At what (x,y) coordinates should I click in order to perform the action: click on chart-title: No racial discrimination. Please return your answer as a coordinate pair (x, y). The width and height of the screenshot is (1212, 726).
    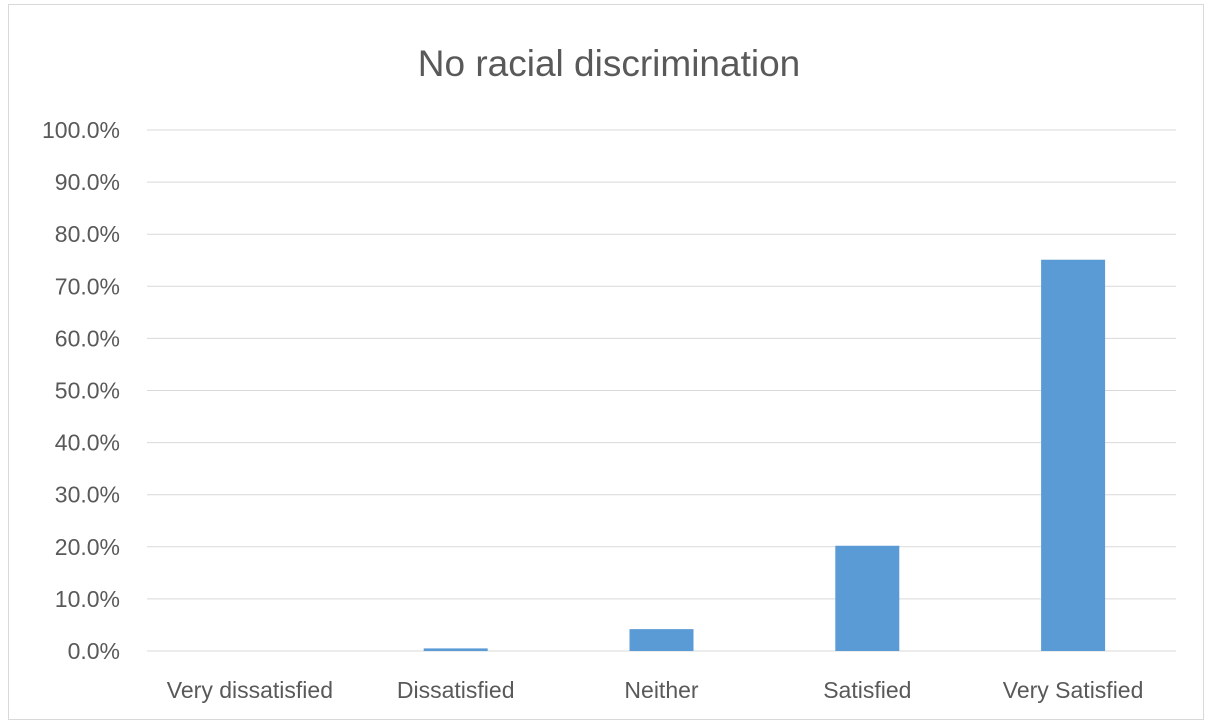
    Looking at the image, I should click on (609, 63).